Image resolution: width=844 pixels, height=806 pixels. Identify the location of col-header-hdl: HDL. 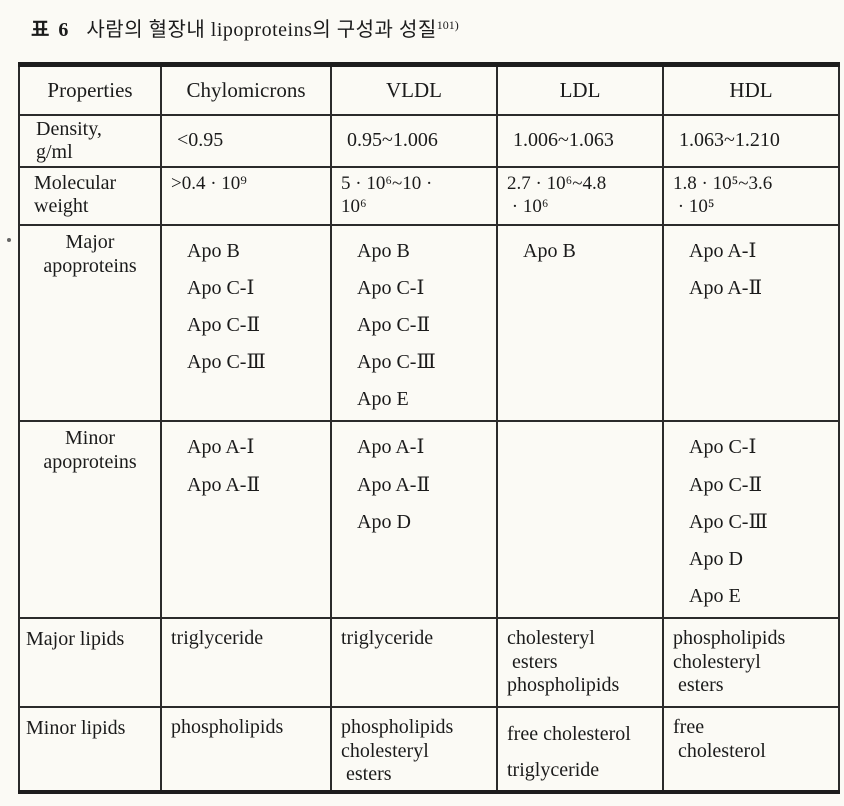
(751, 89).